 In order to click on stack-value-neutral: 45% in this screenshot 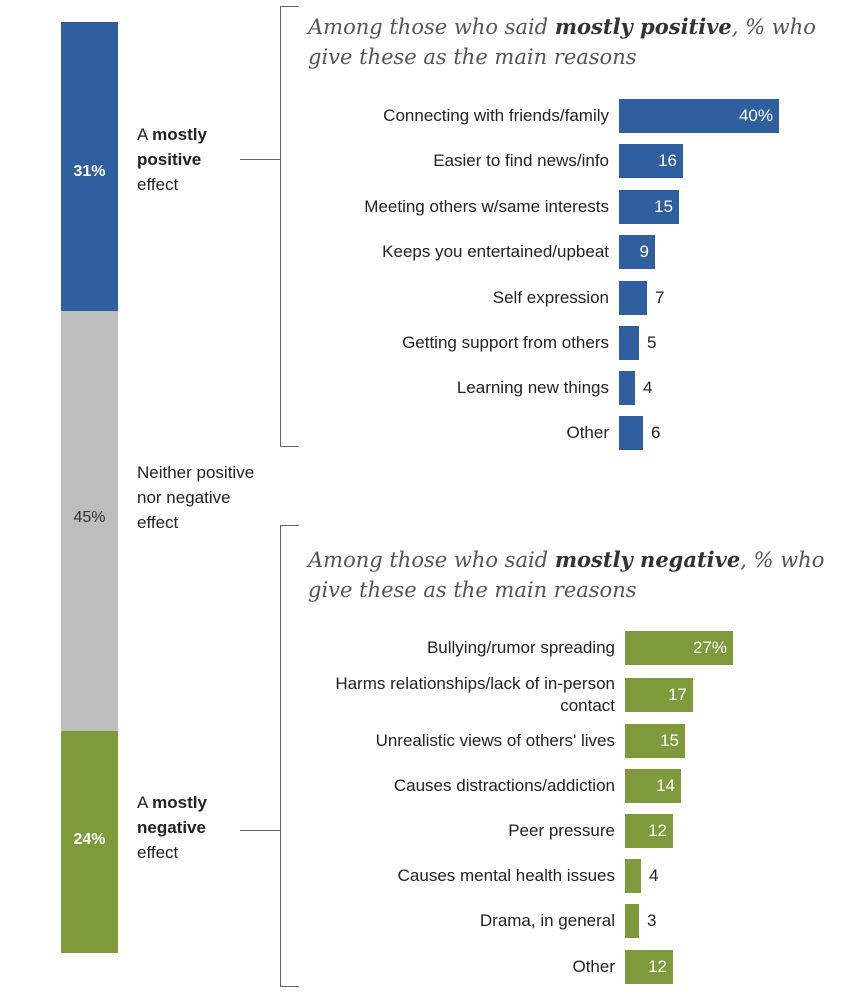, I will do `click(89, 517)`.